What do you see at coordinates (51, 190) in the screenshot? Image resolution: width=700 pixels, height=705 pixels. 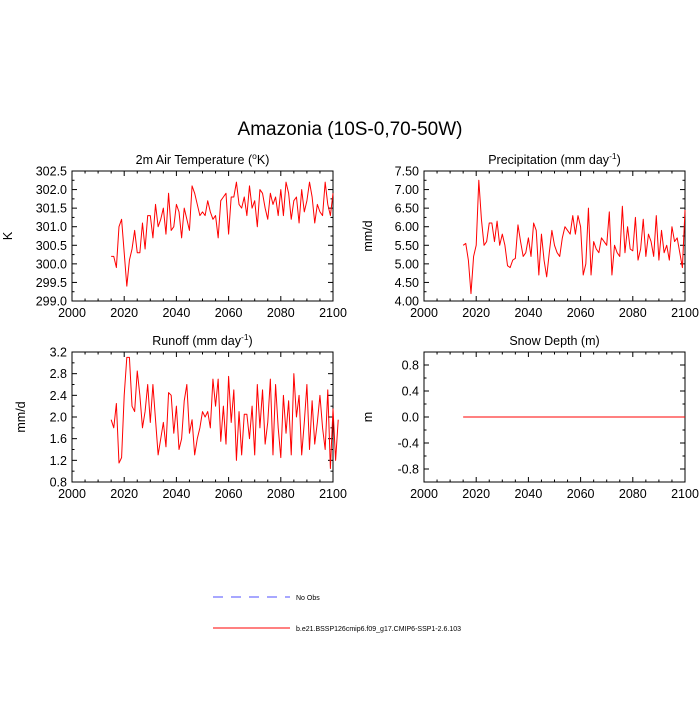 I see `y-tick-label: 302.0` at bounding box center [51, 190].